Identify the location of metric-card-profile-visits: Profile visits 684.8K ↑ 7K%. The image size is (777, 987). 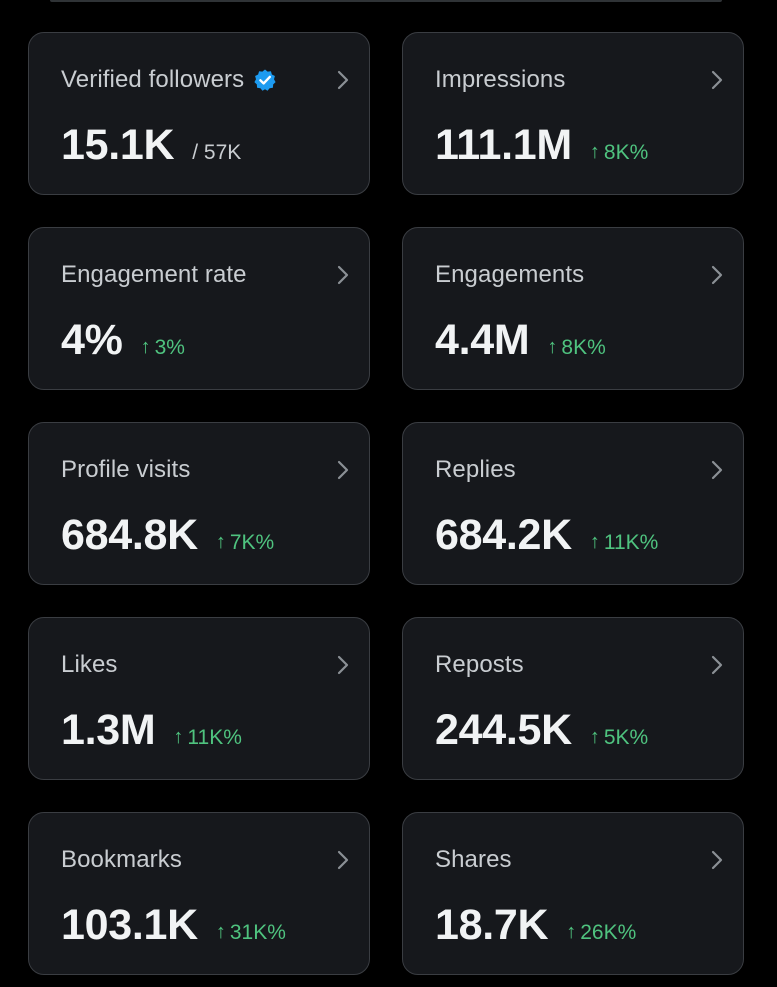
(199, 503).